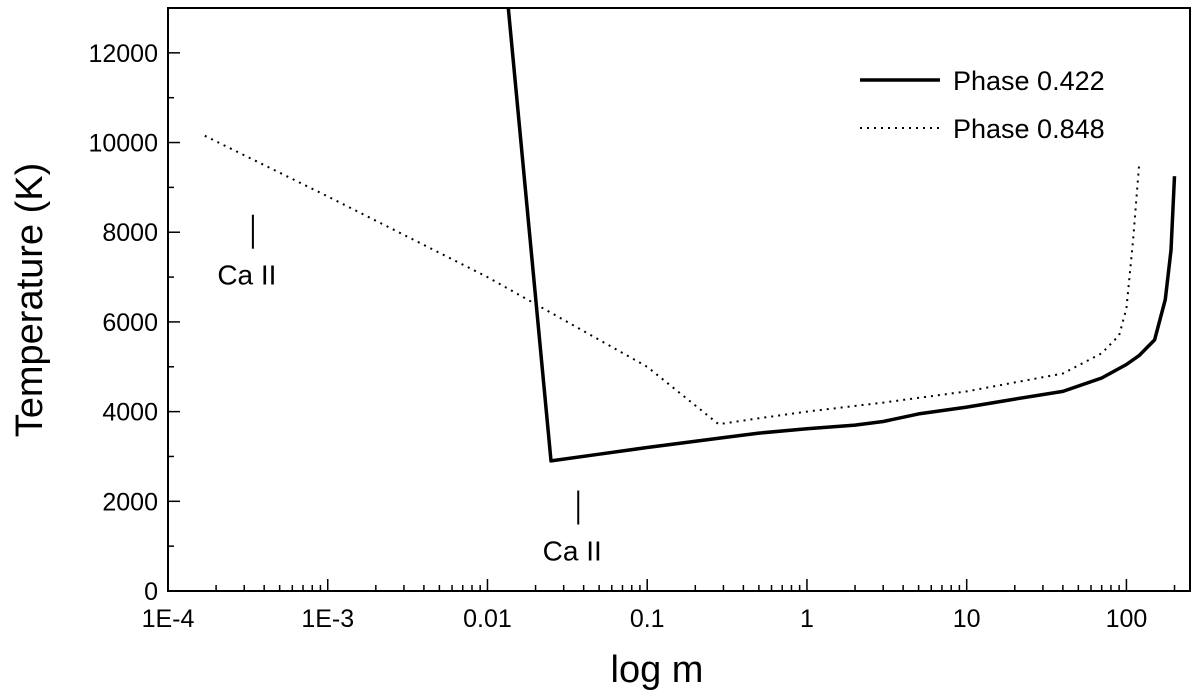 This screenshot has width=1200, height=700. I want to click on legend-label-phase-0422: Phase 0.422, so click(1029, 81).